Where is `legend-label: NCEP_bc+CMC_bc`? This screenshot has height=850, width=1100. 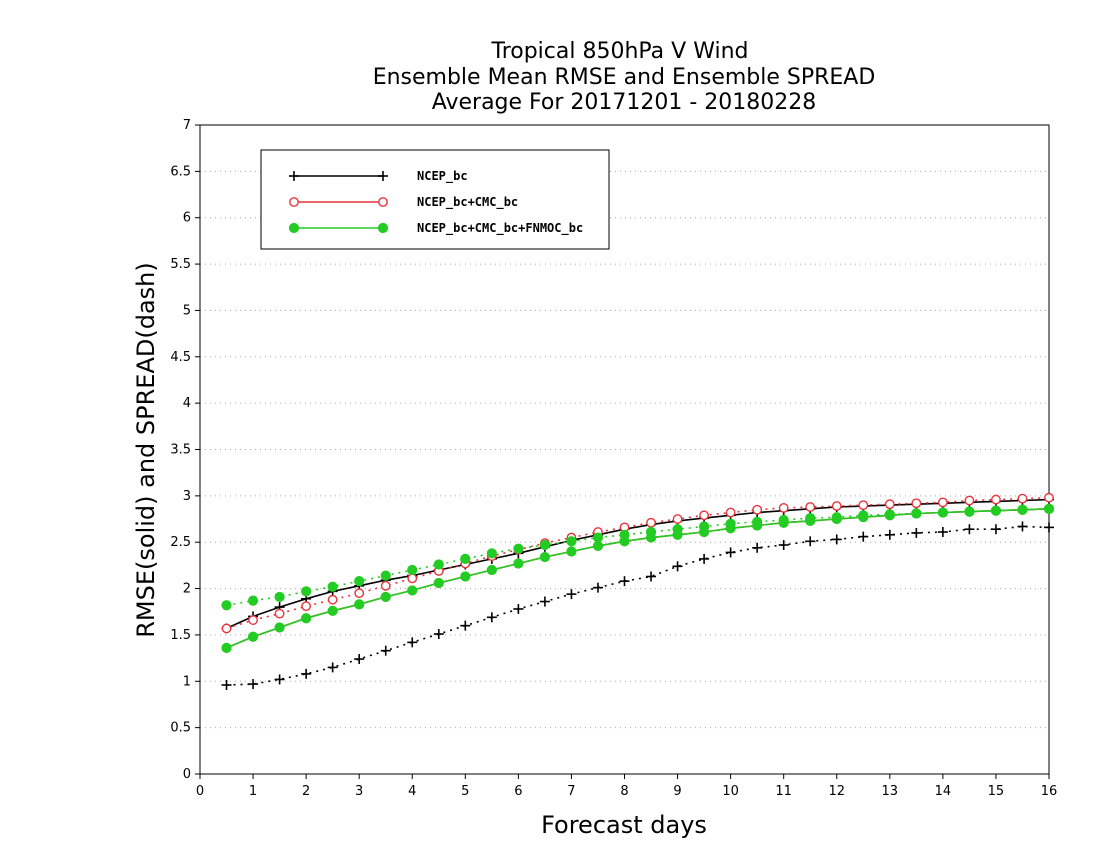 legend-label: NCEP_bc+CMC_bc is located at coordinates (467, 202).